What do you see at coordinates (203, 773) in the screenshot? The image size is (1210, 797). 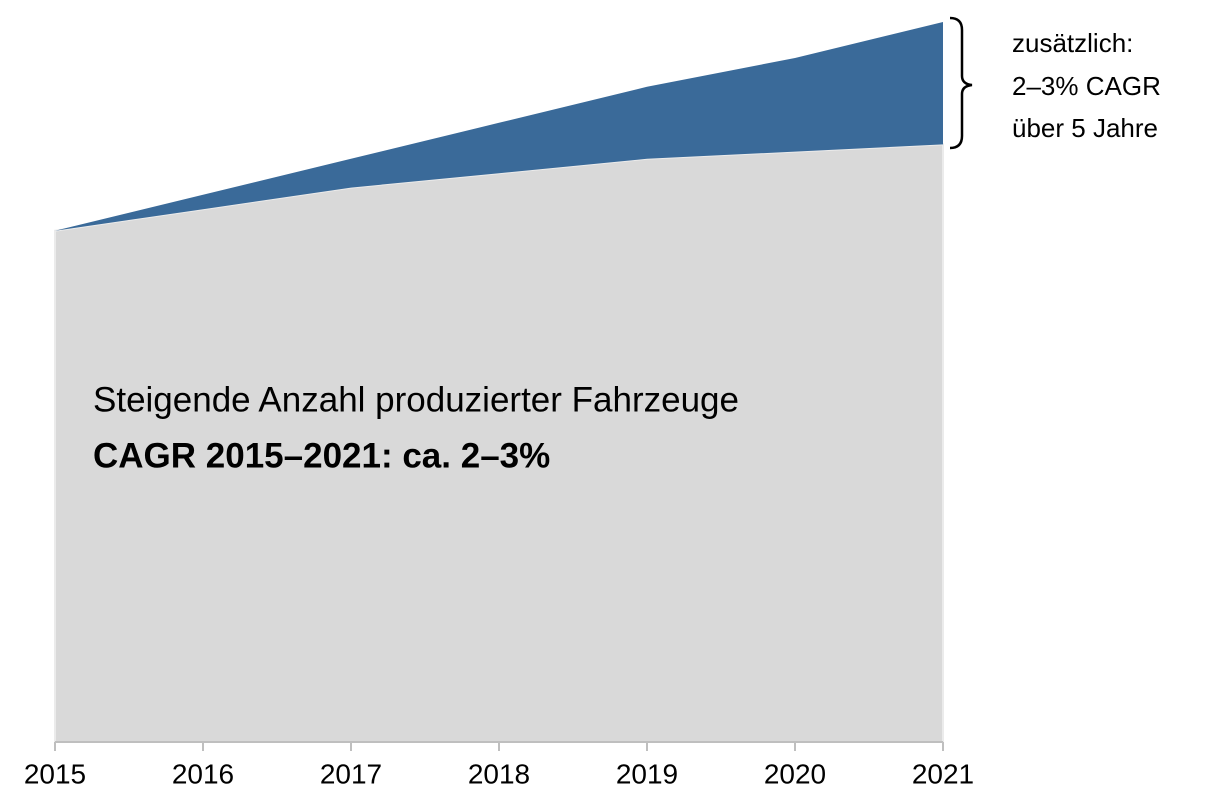 I see `x-tick-label: 2016` at bounding box center [203, 773].